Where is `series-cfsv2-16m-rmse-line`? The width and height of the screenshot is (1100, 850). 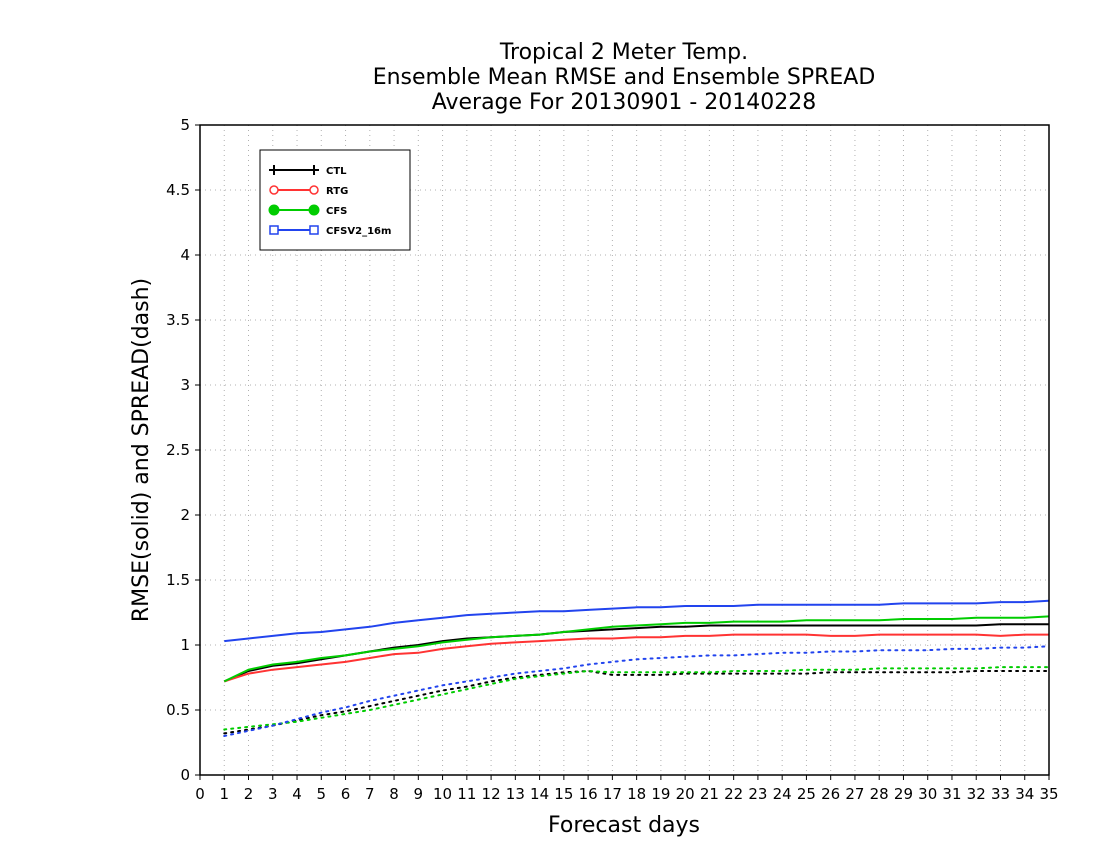
series-cfsv2-16m-rmse-line is located at coordinates (637, 621).